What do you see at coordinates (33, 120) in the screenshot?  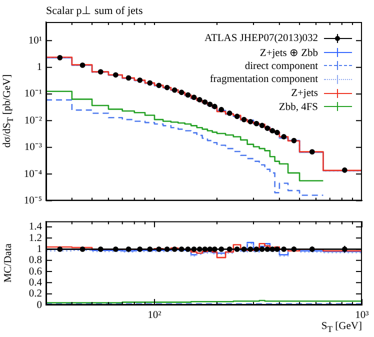 I see `y-tick-label: 10⁻²` at bounding box center [33, 120].